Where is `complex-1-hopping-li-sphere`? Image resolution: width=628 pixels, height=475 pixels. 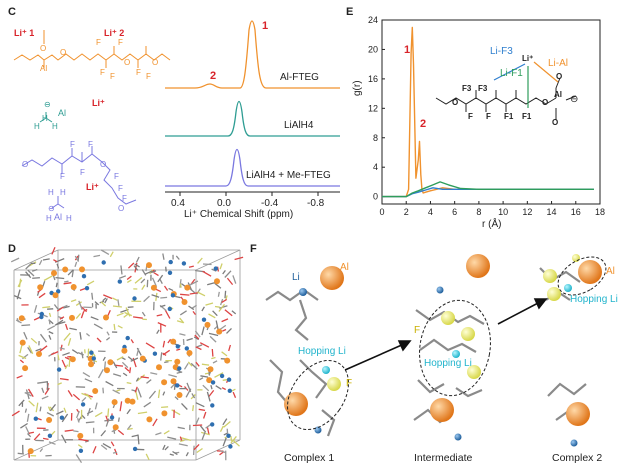 complex-1-hopping-li-sphere is located at coordinates (326, 370).